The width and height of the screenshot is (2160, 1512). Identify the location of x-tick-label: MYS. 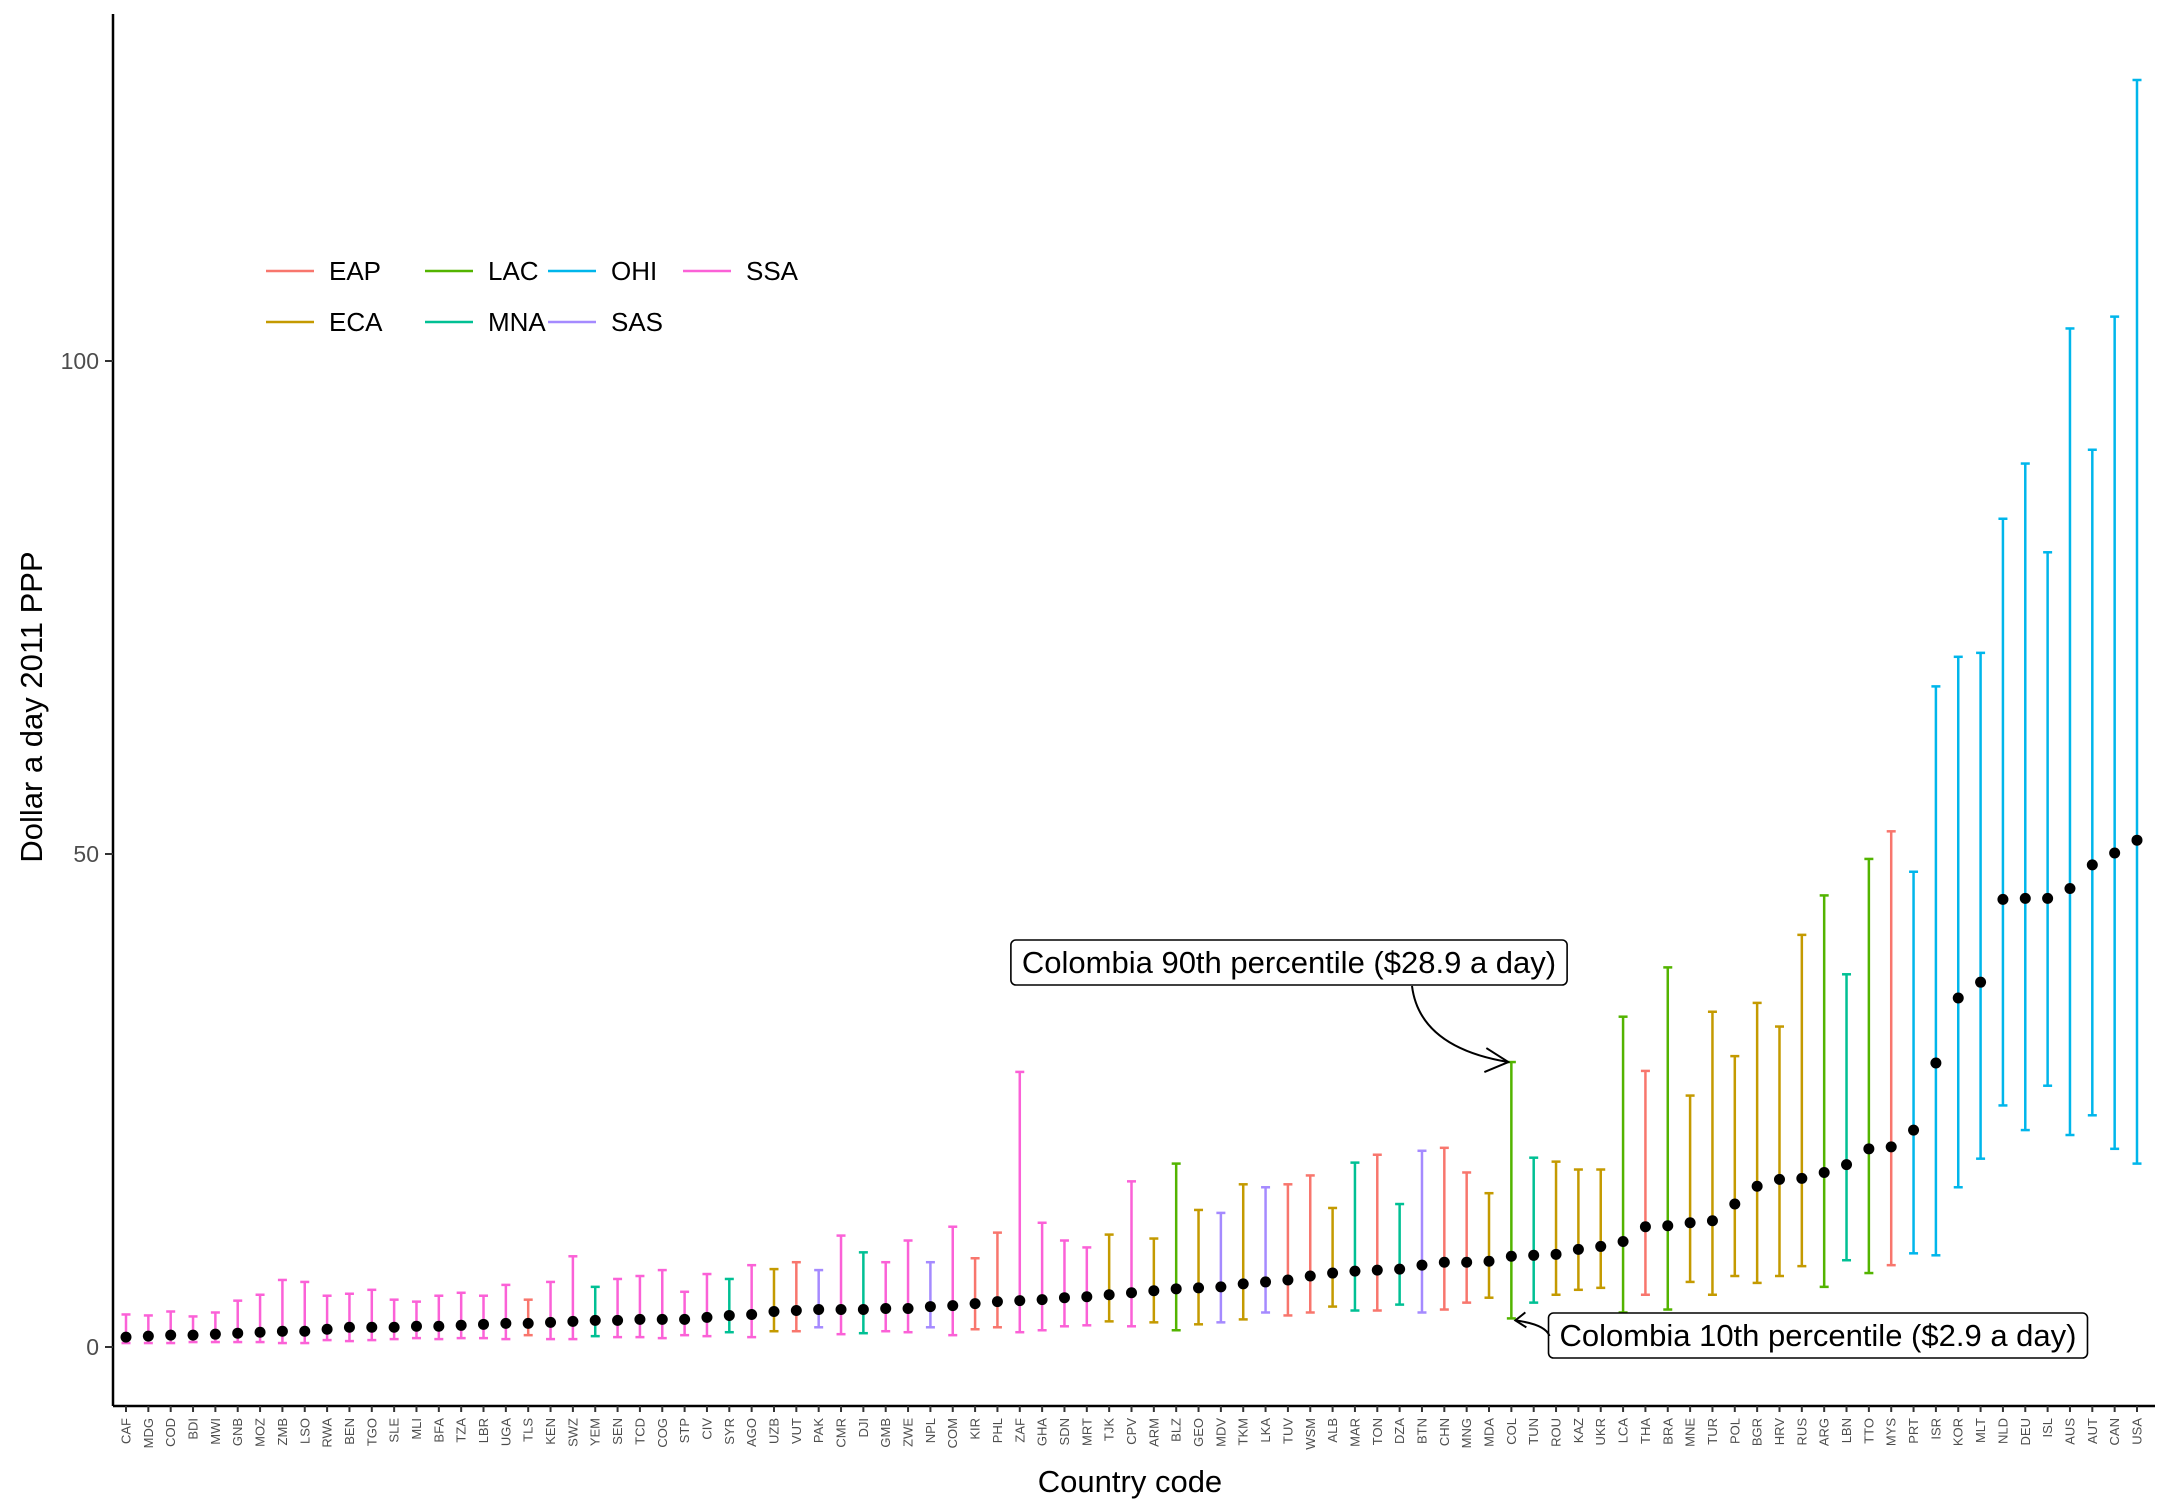
(1891, 1432).